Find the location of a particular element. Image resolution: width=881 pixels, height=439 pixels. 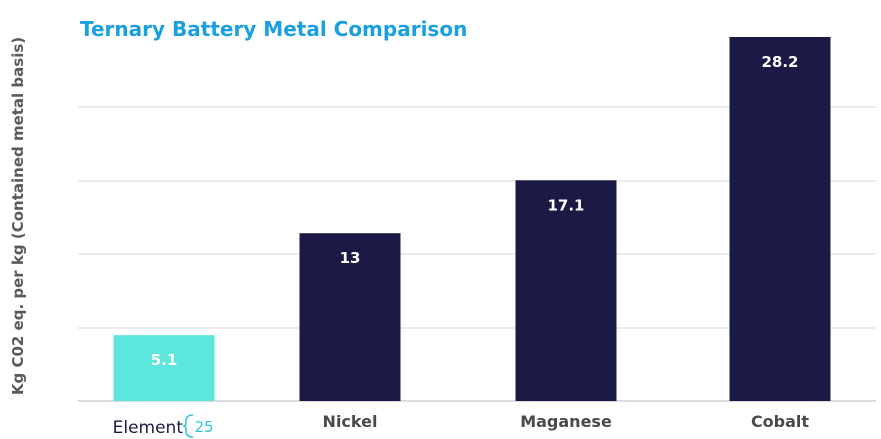

logo-brace-icon is located at coordinates (188, 426).